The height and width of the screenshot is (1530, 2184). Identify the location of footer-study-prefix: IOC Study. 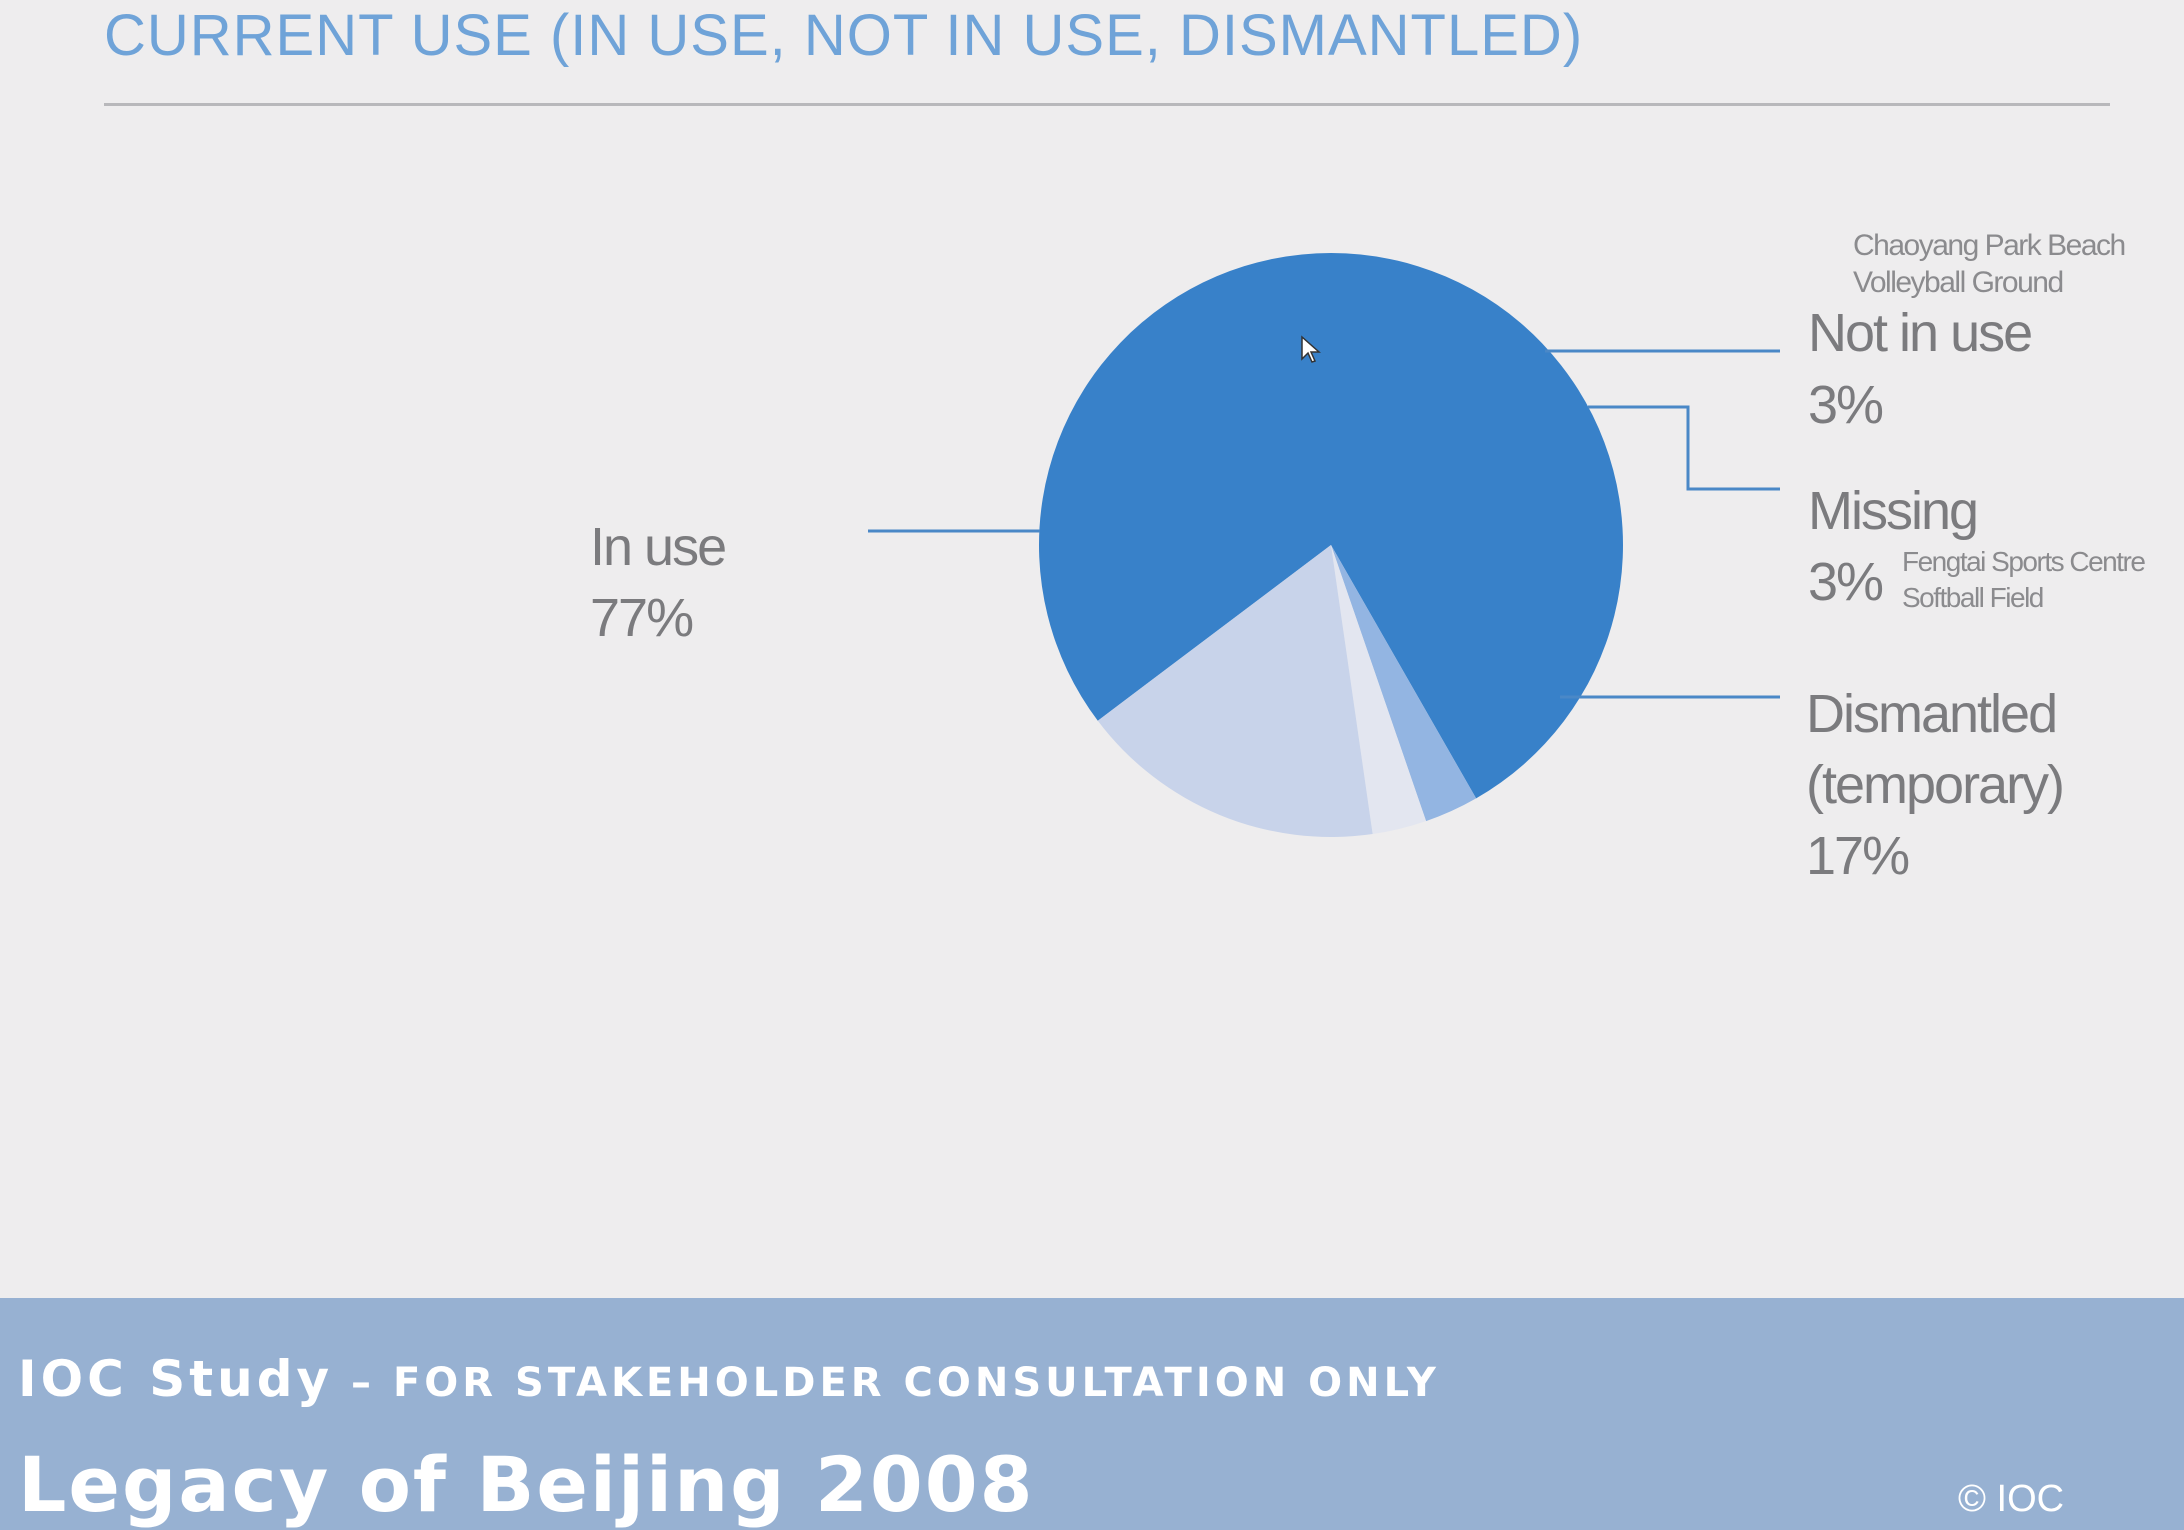
(176, 1379).